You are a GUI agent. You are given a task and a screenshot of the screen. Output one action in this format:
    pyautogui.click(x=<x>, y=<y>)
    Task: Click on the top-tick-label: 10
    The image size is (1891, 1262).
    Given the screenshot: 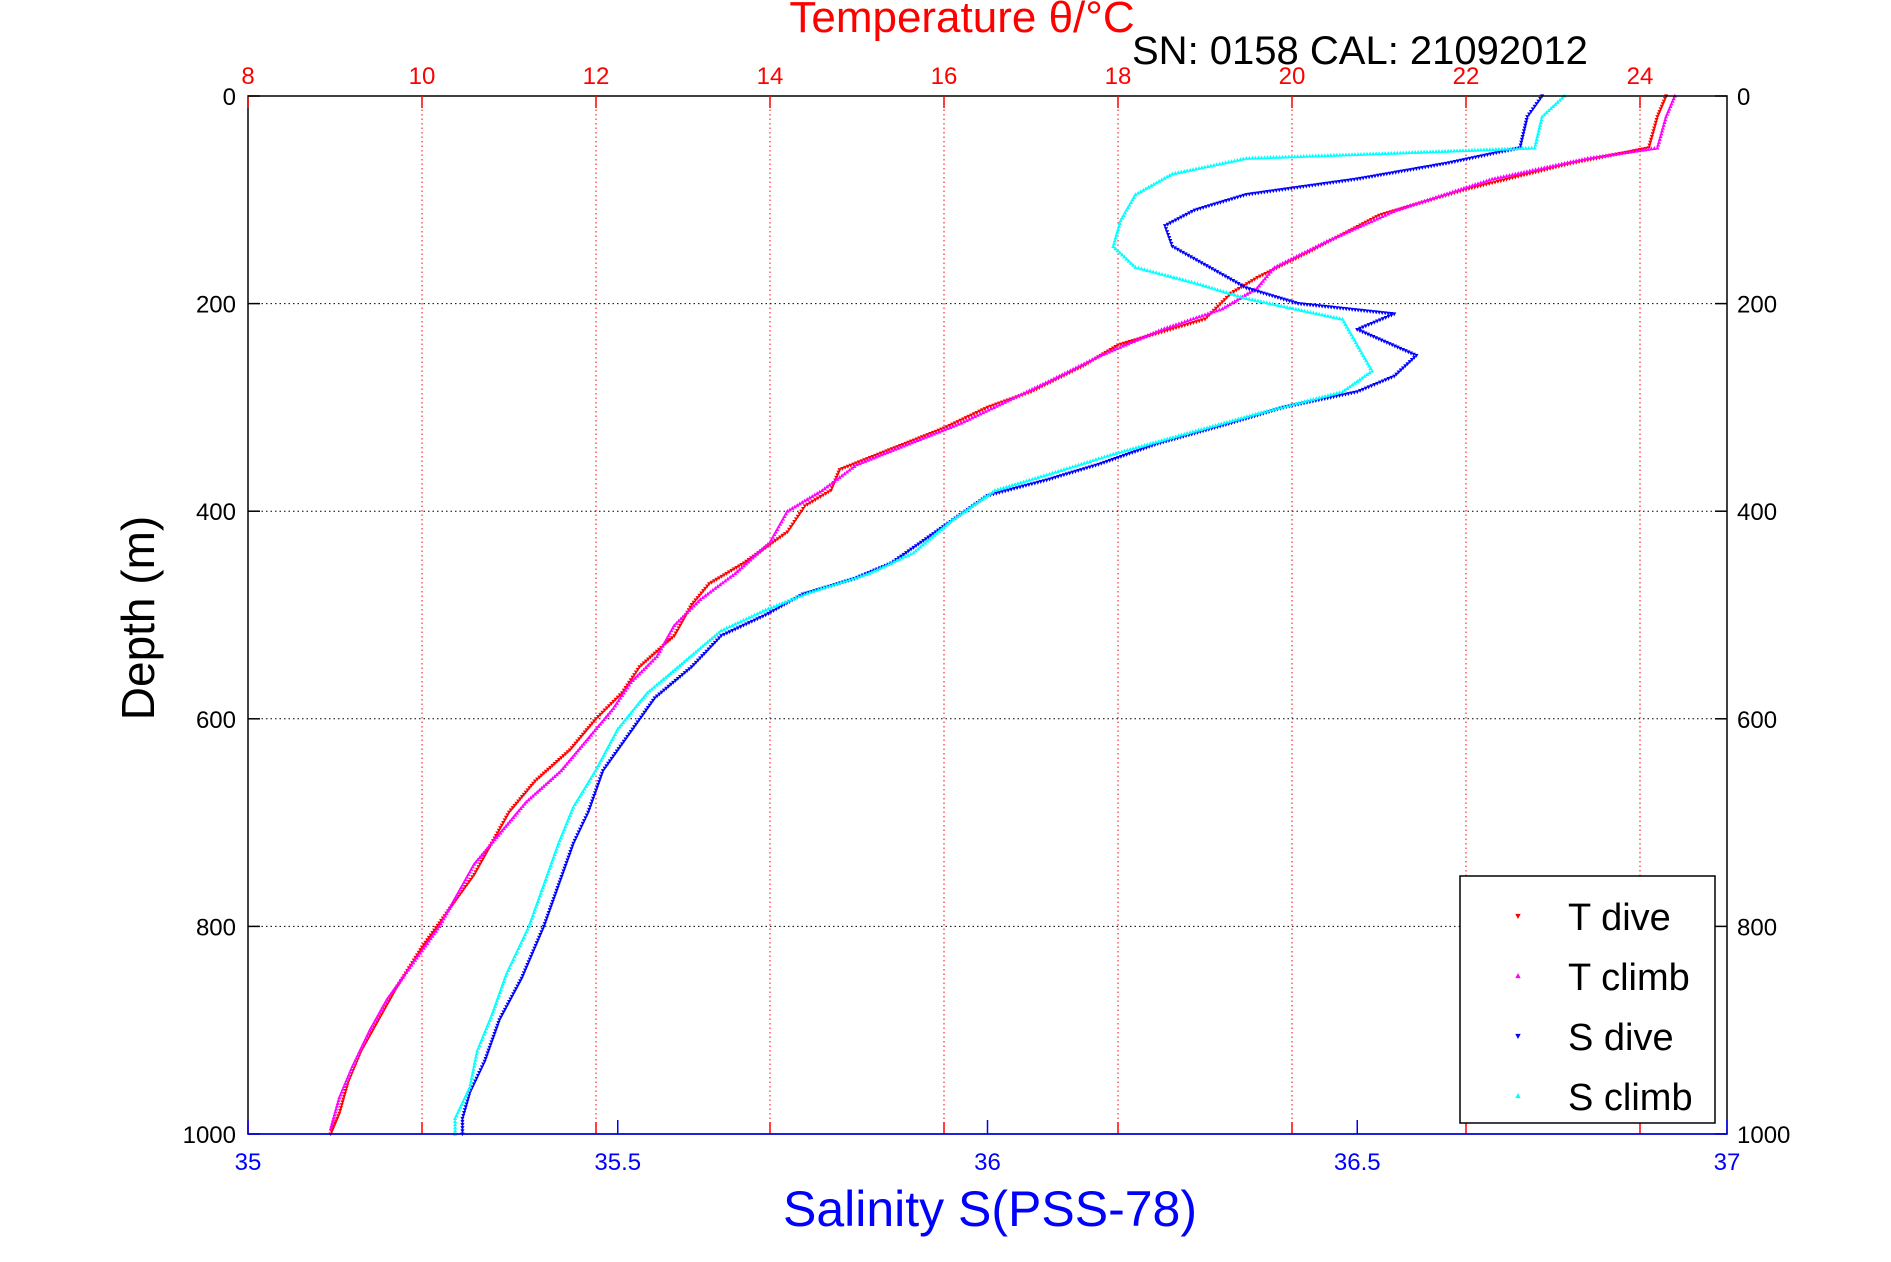 What is the action you would take?
    pyautogui.click(x=422, y=76)
    